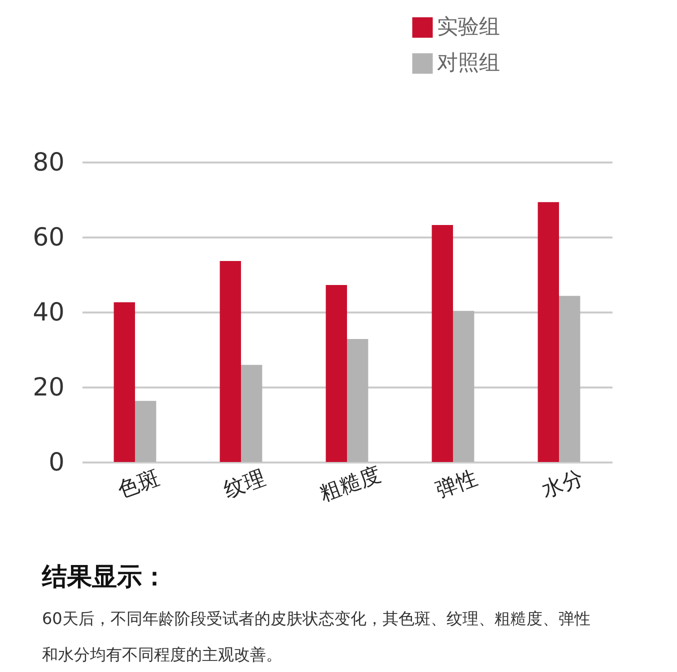  What do you see at coordinates (562, 483) in the screenshot?
I see `x-tick-label: 水分` at bounding box center [562, 483].